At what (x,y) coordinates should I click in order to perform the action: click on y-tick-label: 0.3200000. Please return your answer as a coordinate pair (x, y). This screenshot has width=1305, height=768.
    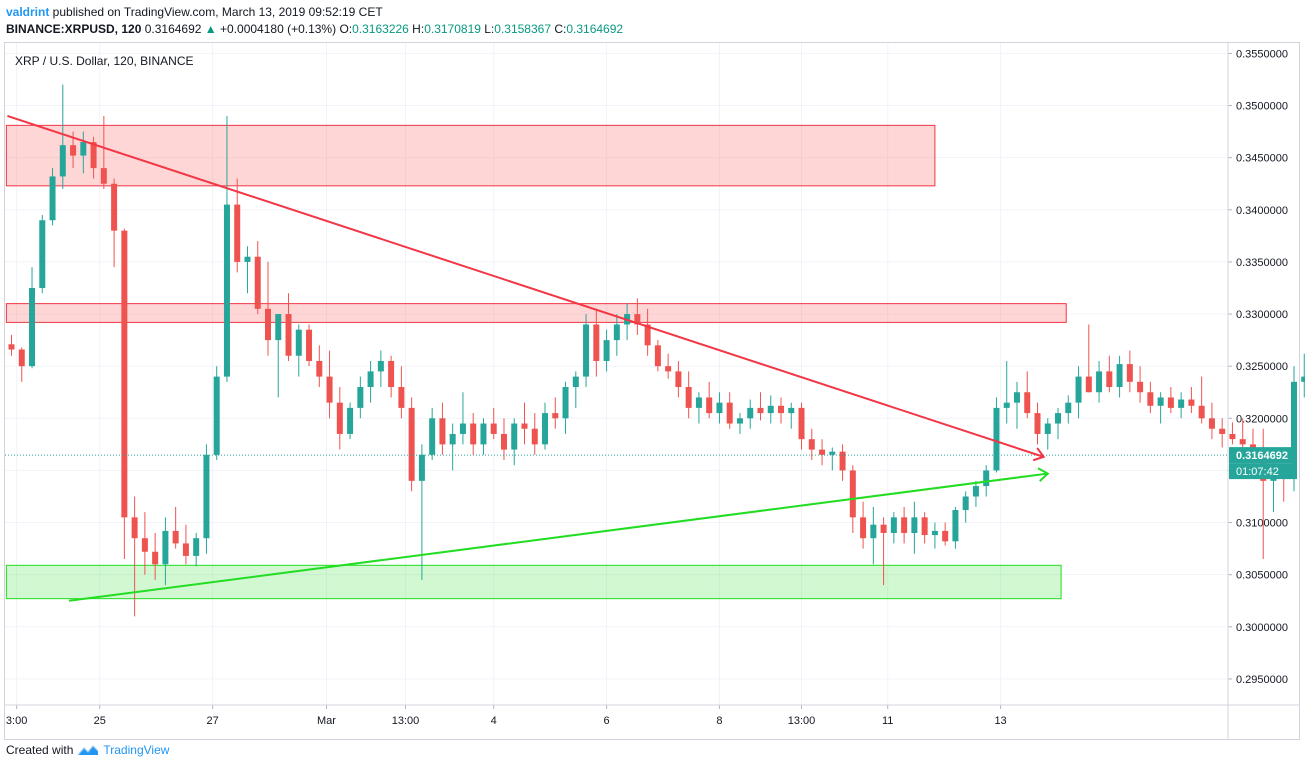
    Looking at the image, I should click on (1262, 419).